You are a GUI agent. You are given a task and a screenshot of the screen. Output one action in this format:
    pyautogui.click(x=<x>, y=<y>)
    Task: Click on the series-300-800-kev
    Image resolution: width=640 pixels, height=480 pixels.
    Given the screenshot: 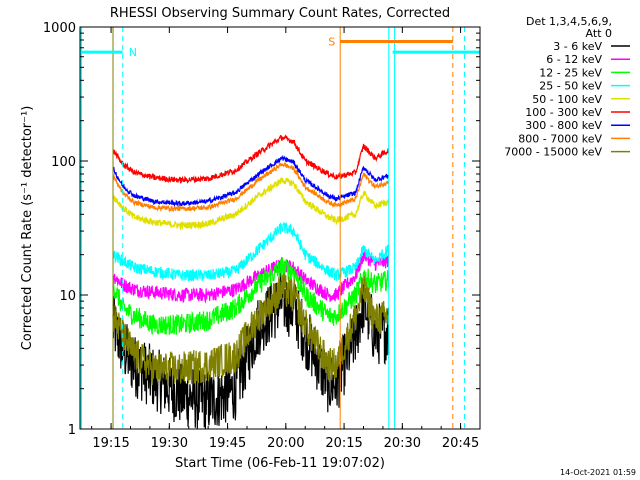 What is the action you would take?
    pyautogui.click(x=251, y=181)
    